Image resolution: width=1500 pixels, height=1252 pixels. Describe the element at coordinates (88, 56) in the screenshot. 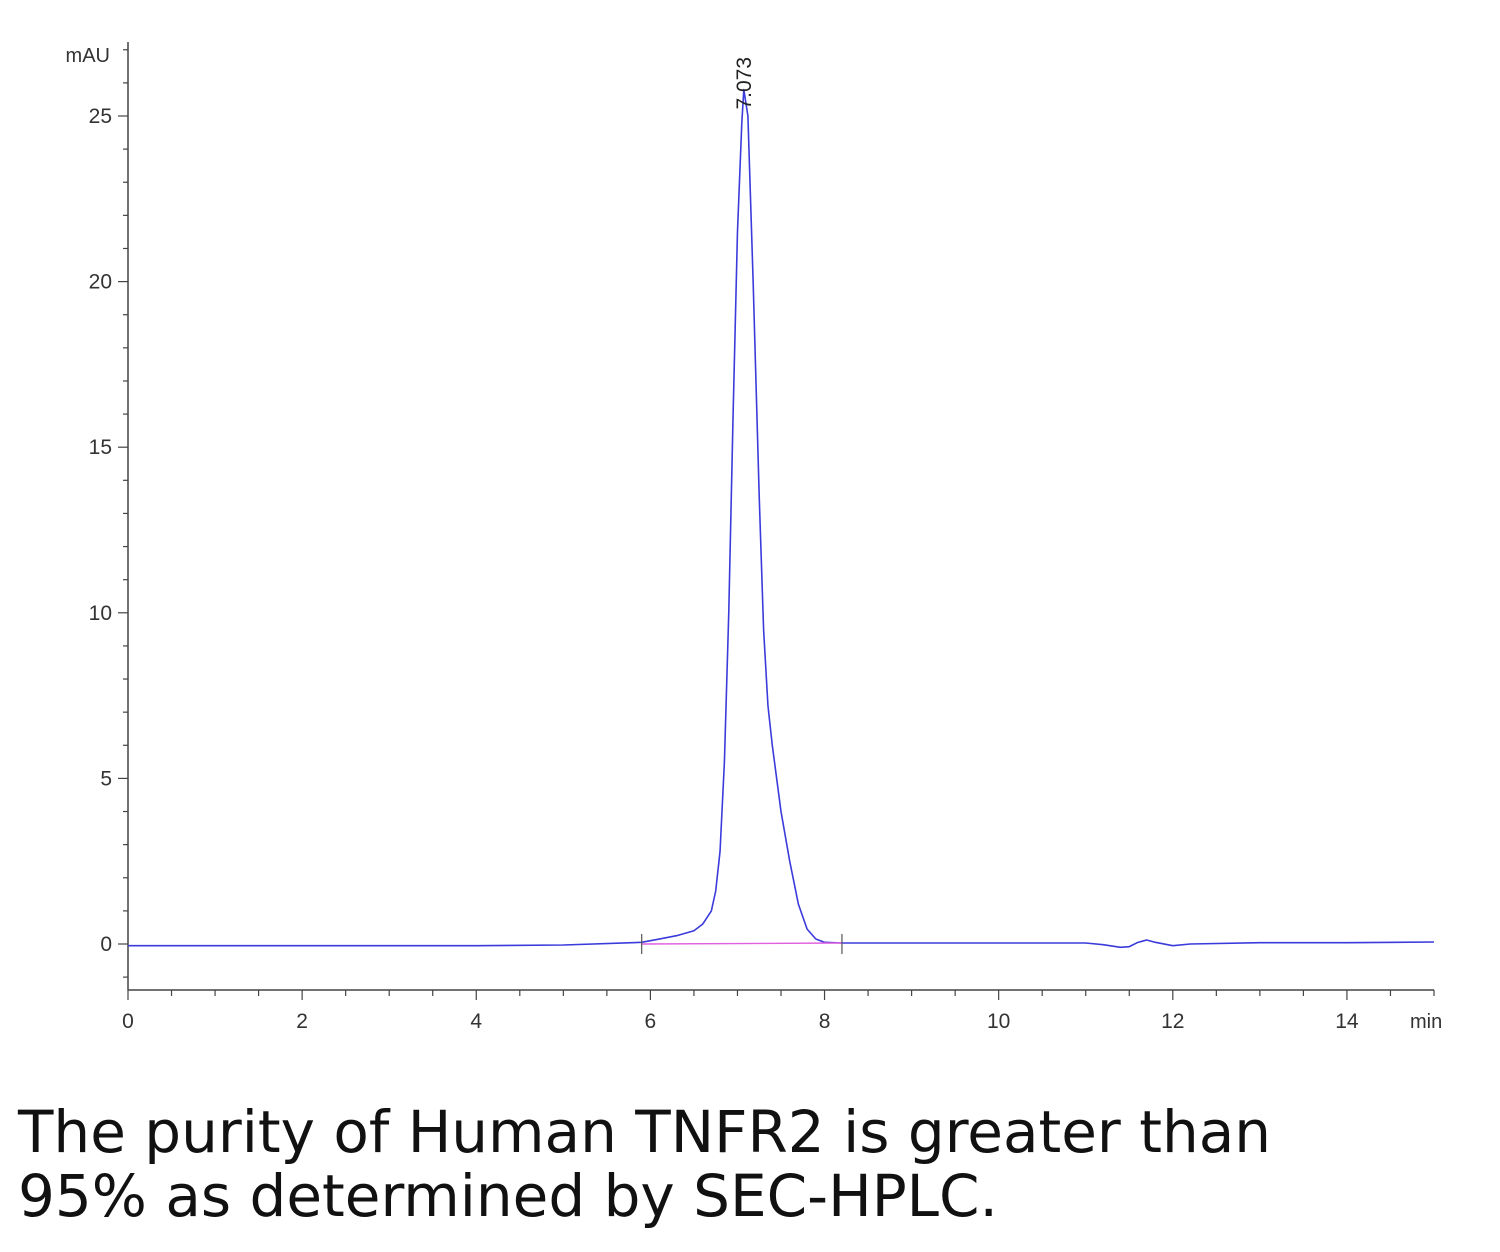

I see `y-unit-label: mAU` at that location.